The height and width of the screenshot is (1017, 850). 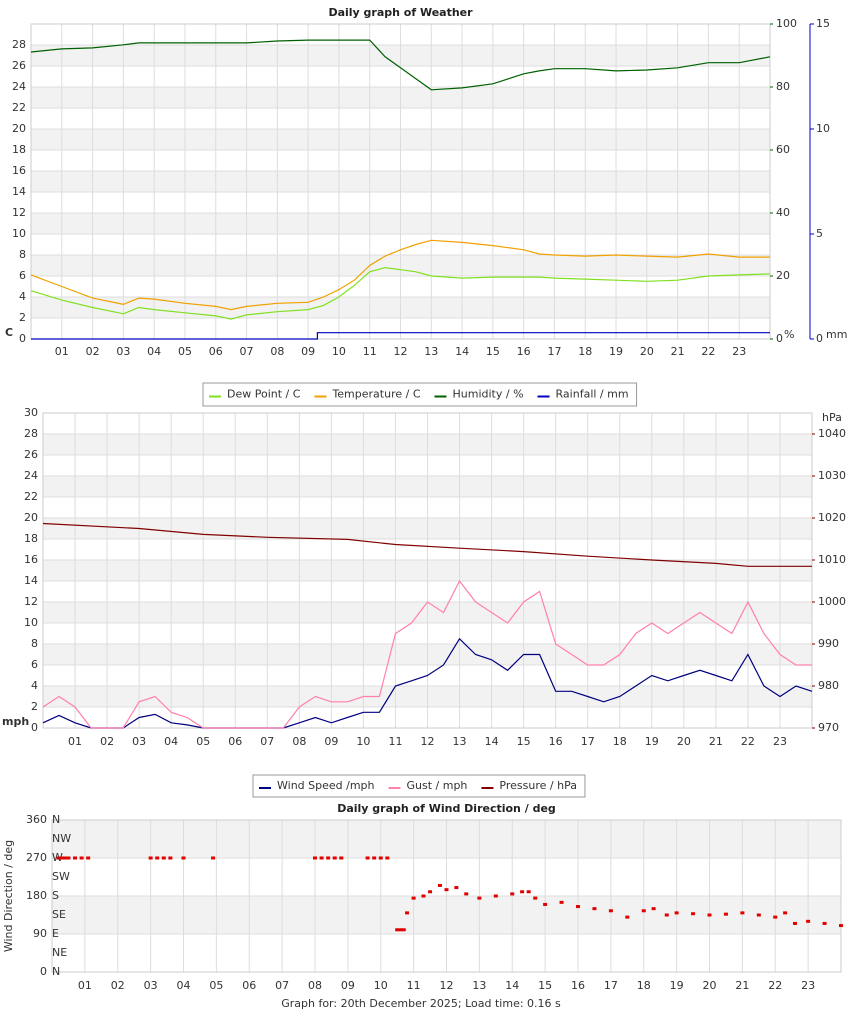 What do you see at coordinates (282, 985) in the screenshot?
I see `x-tick-label: 07` at bounding box center [282, 985].